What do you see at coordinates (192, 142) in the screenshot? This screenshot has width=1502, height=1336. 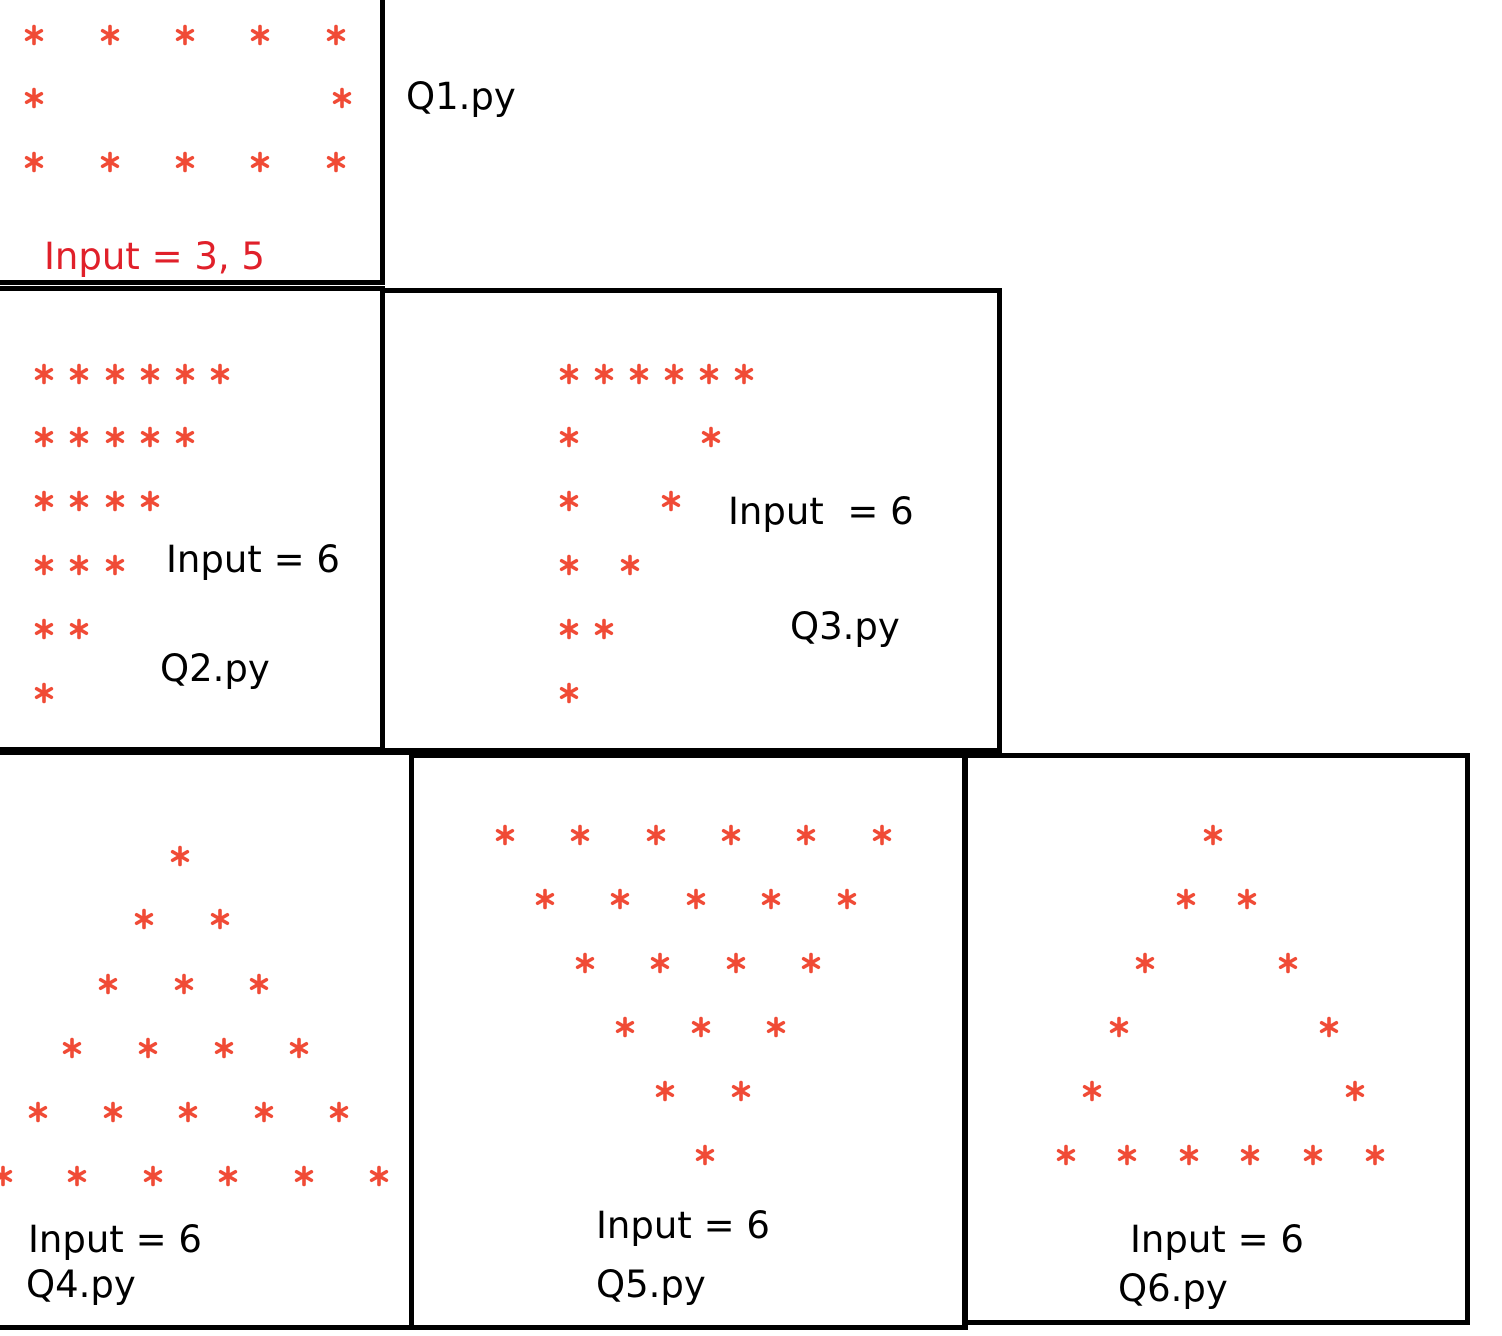 I see `panel-q1-frame` at bounding box center [192, 142].